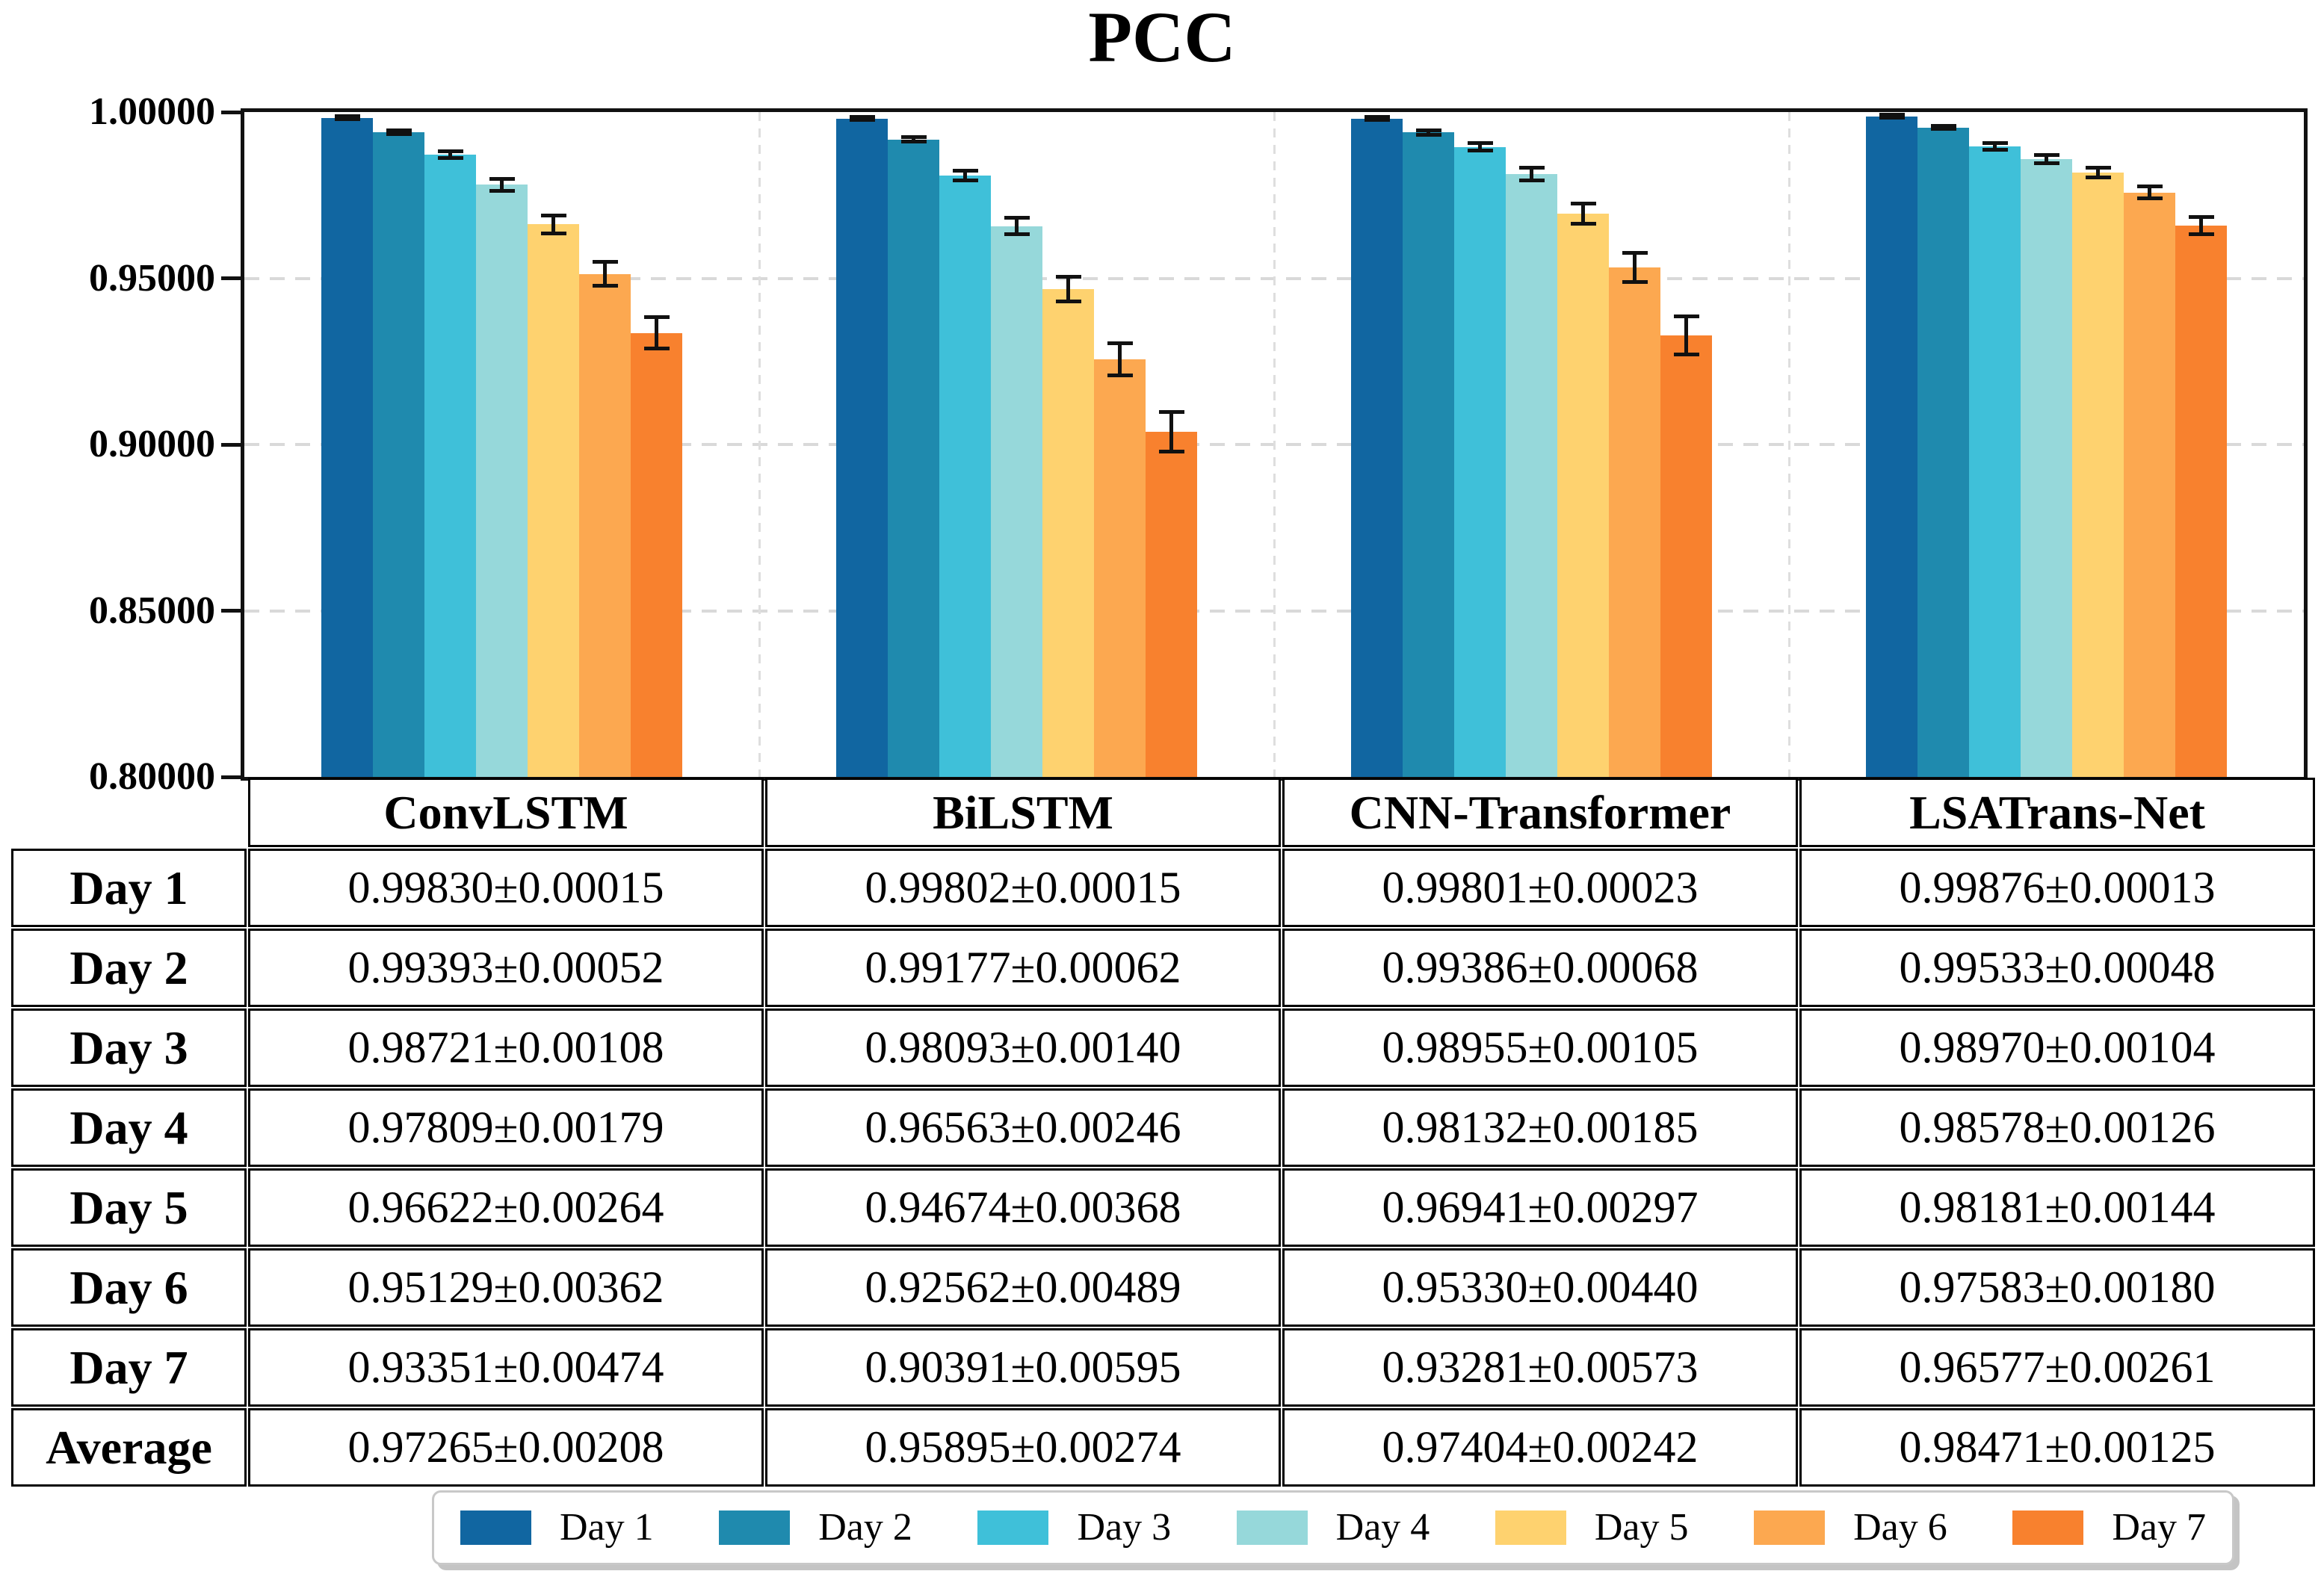  Describe the element at coordinates (1540, 1367) in the screenshot. I see `table-cell-day-7-cnn-transformer: 0.93281±0.00573` at that location.